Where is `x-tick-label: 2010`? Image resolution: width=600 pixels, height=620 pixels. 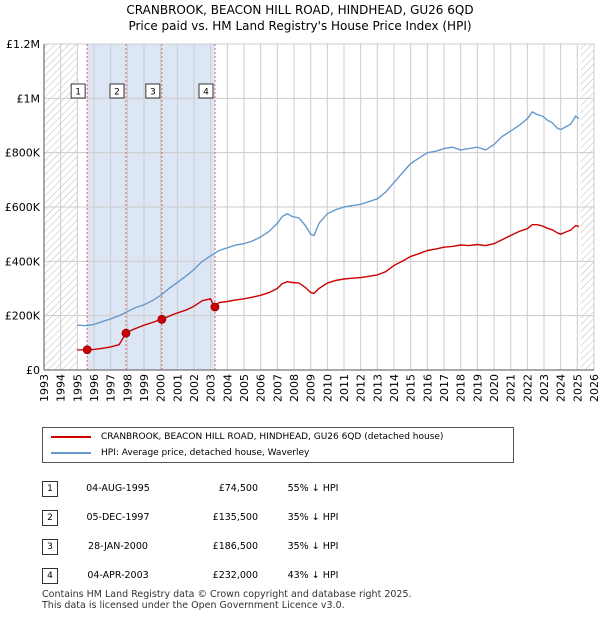 x-tick-label: 2010 is located at coordinates (327, 388).